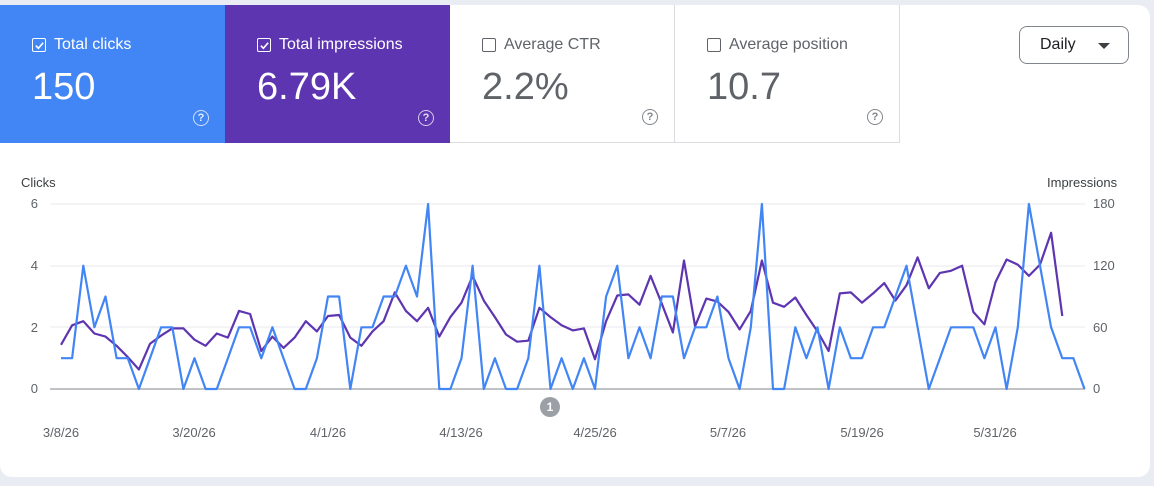  Describe the element at coordinates (525, 87) in the screenshot. I see `metric-value: 2.2%` at that location.